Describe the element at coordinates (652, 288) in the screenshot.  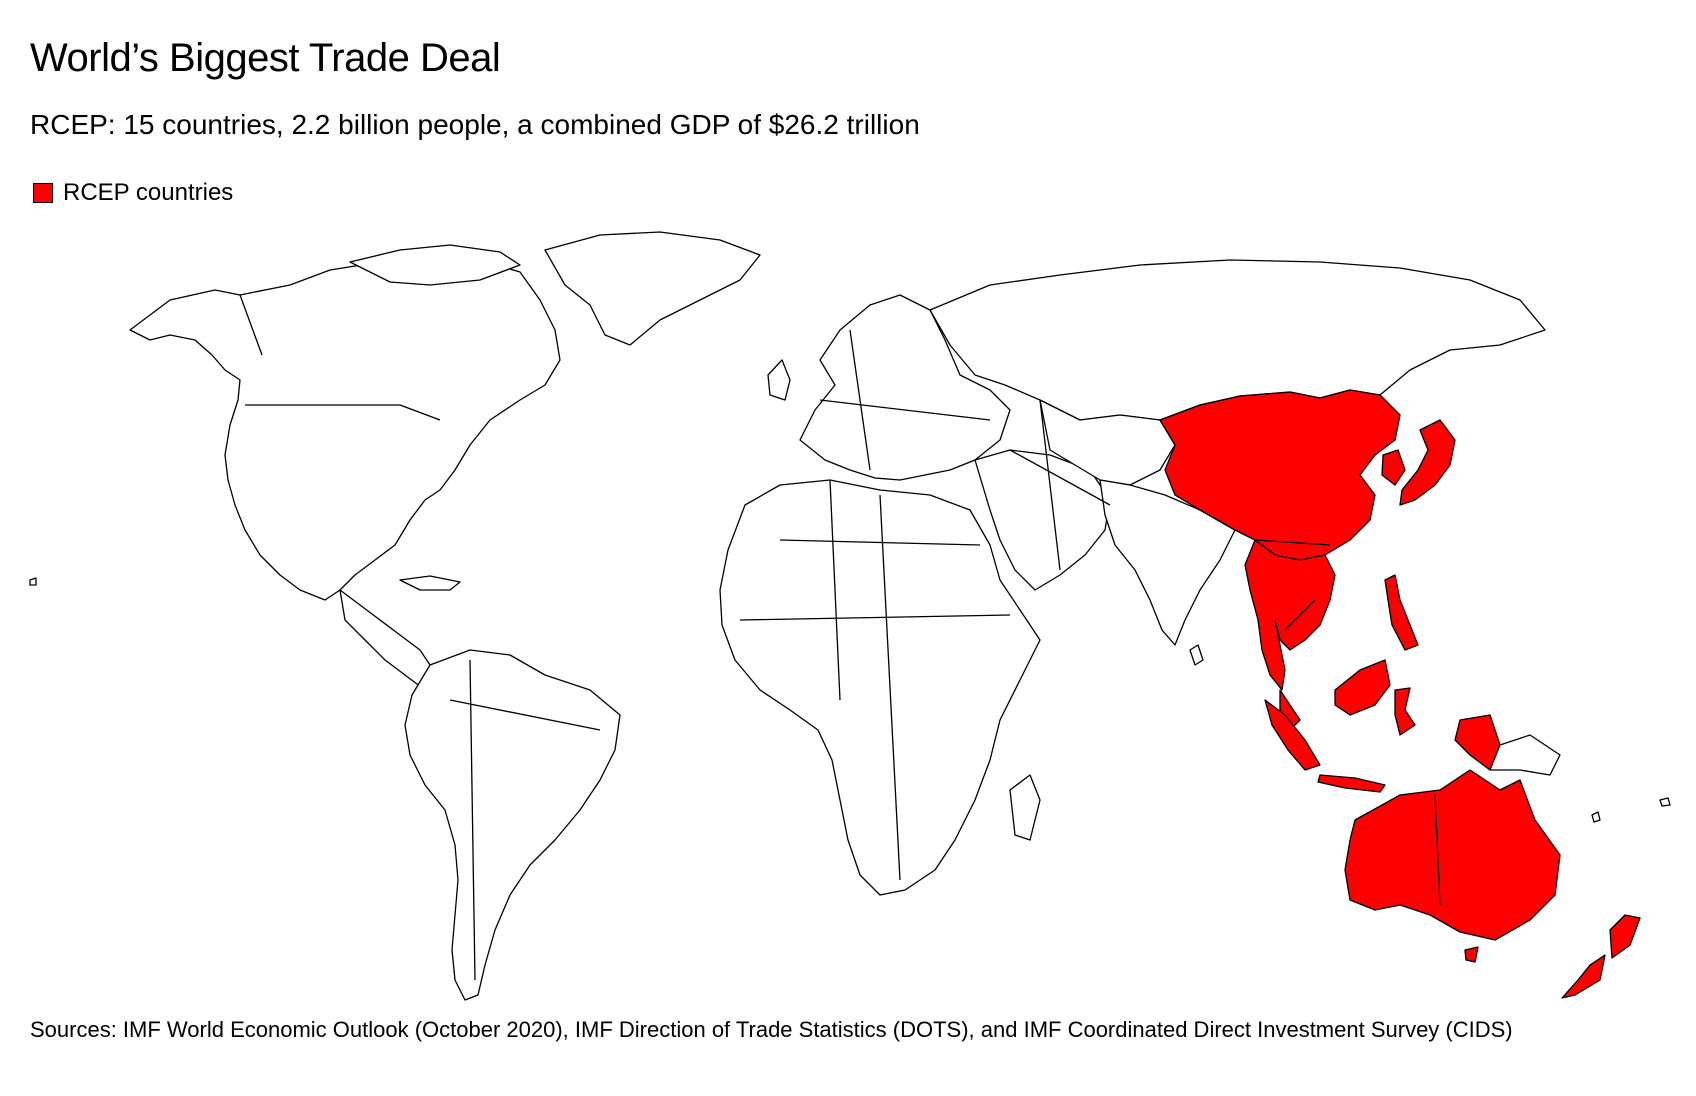
I see `greenland` at that location.